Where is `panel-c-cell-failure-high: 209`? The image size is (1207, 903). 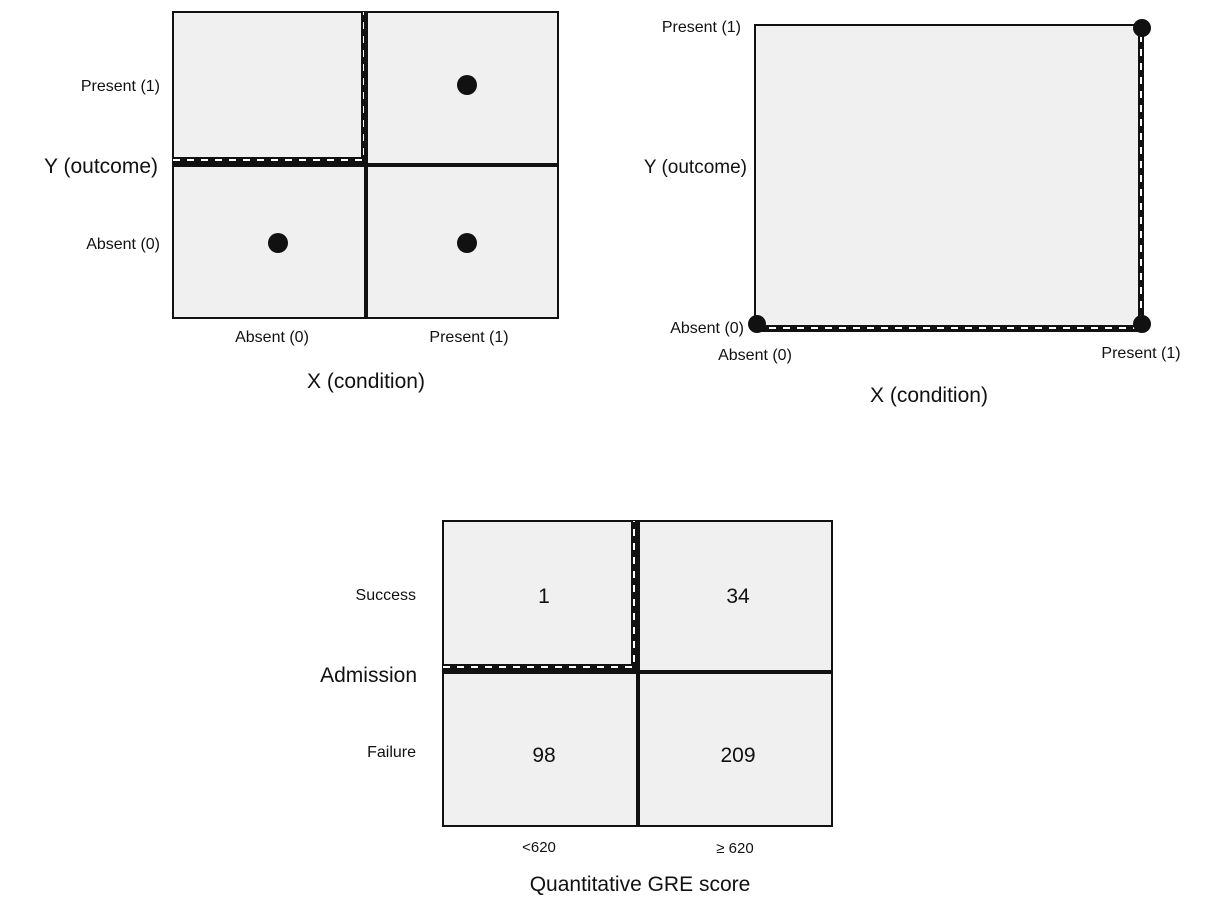 panel-c-cell-failure-high: 209 is located at coordinates (737, 755).